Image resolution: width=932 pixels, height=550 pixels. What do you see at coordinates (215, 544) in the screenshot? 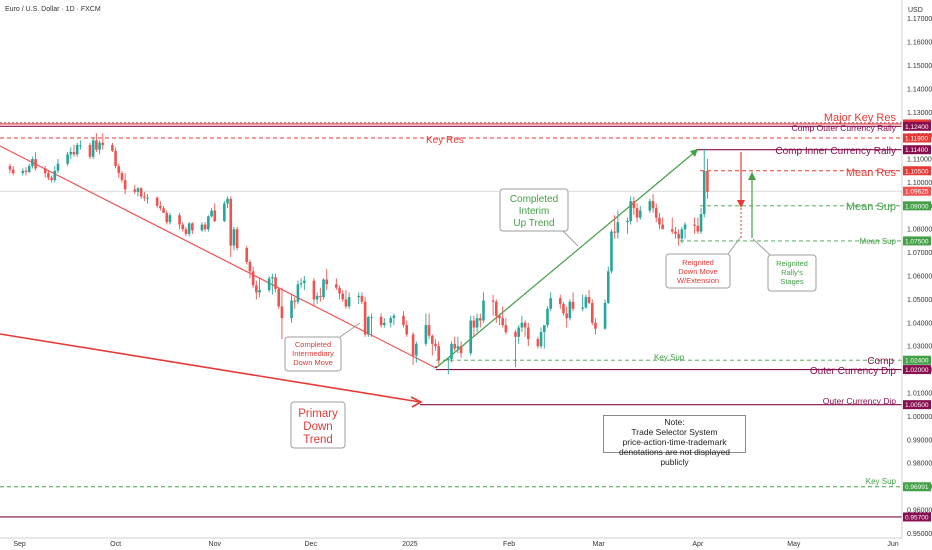
I see `x-tick-label: Nov` at bounding box center [215, 544].